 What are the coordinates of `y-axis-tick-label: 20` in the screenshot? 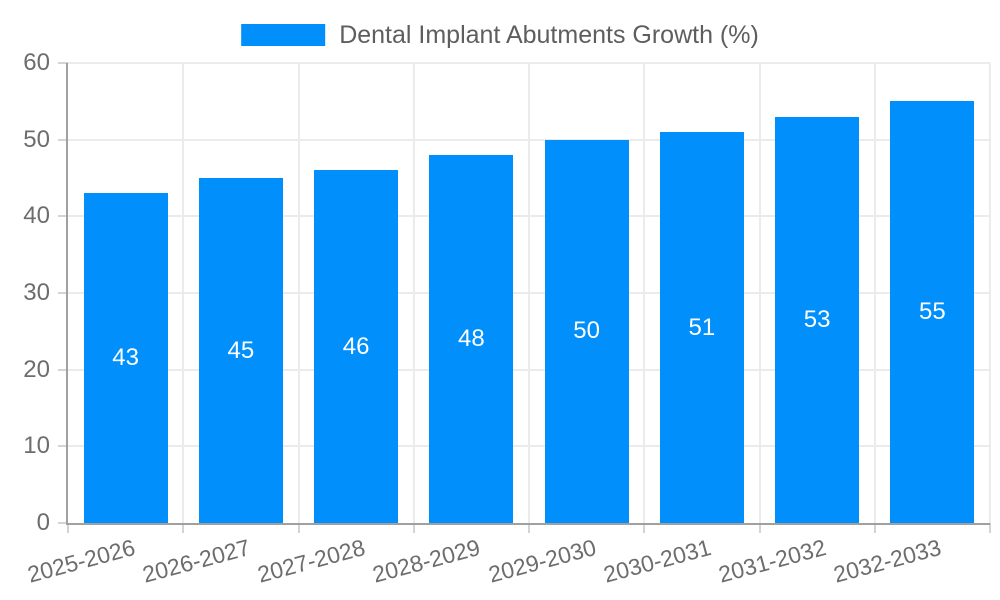 It's located at (36, 369).